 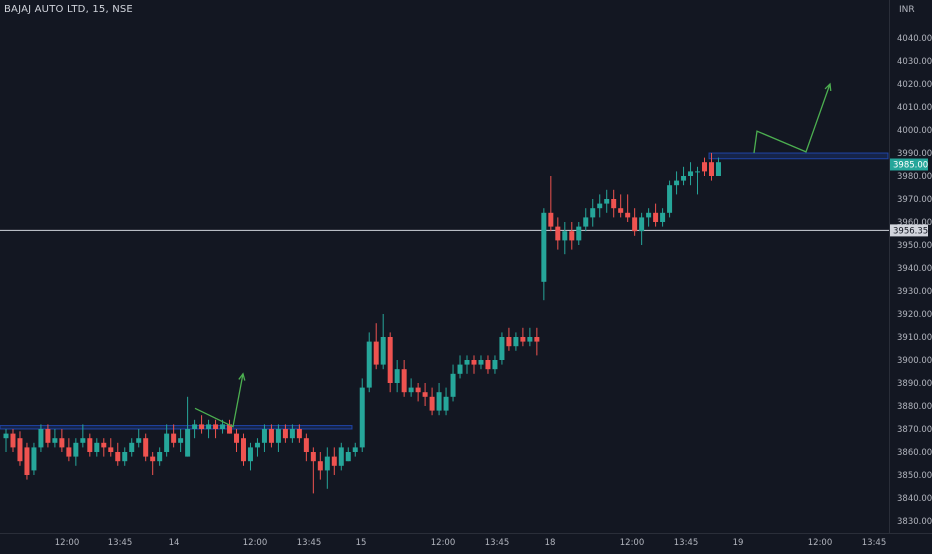 What do you see at coordinates (798, 156) in the screenshot?
I see `price-zone` at bounding box center [798, 156].